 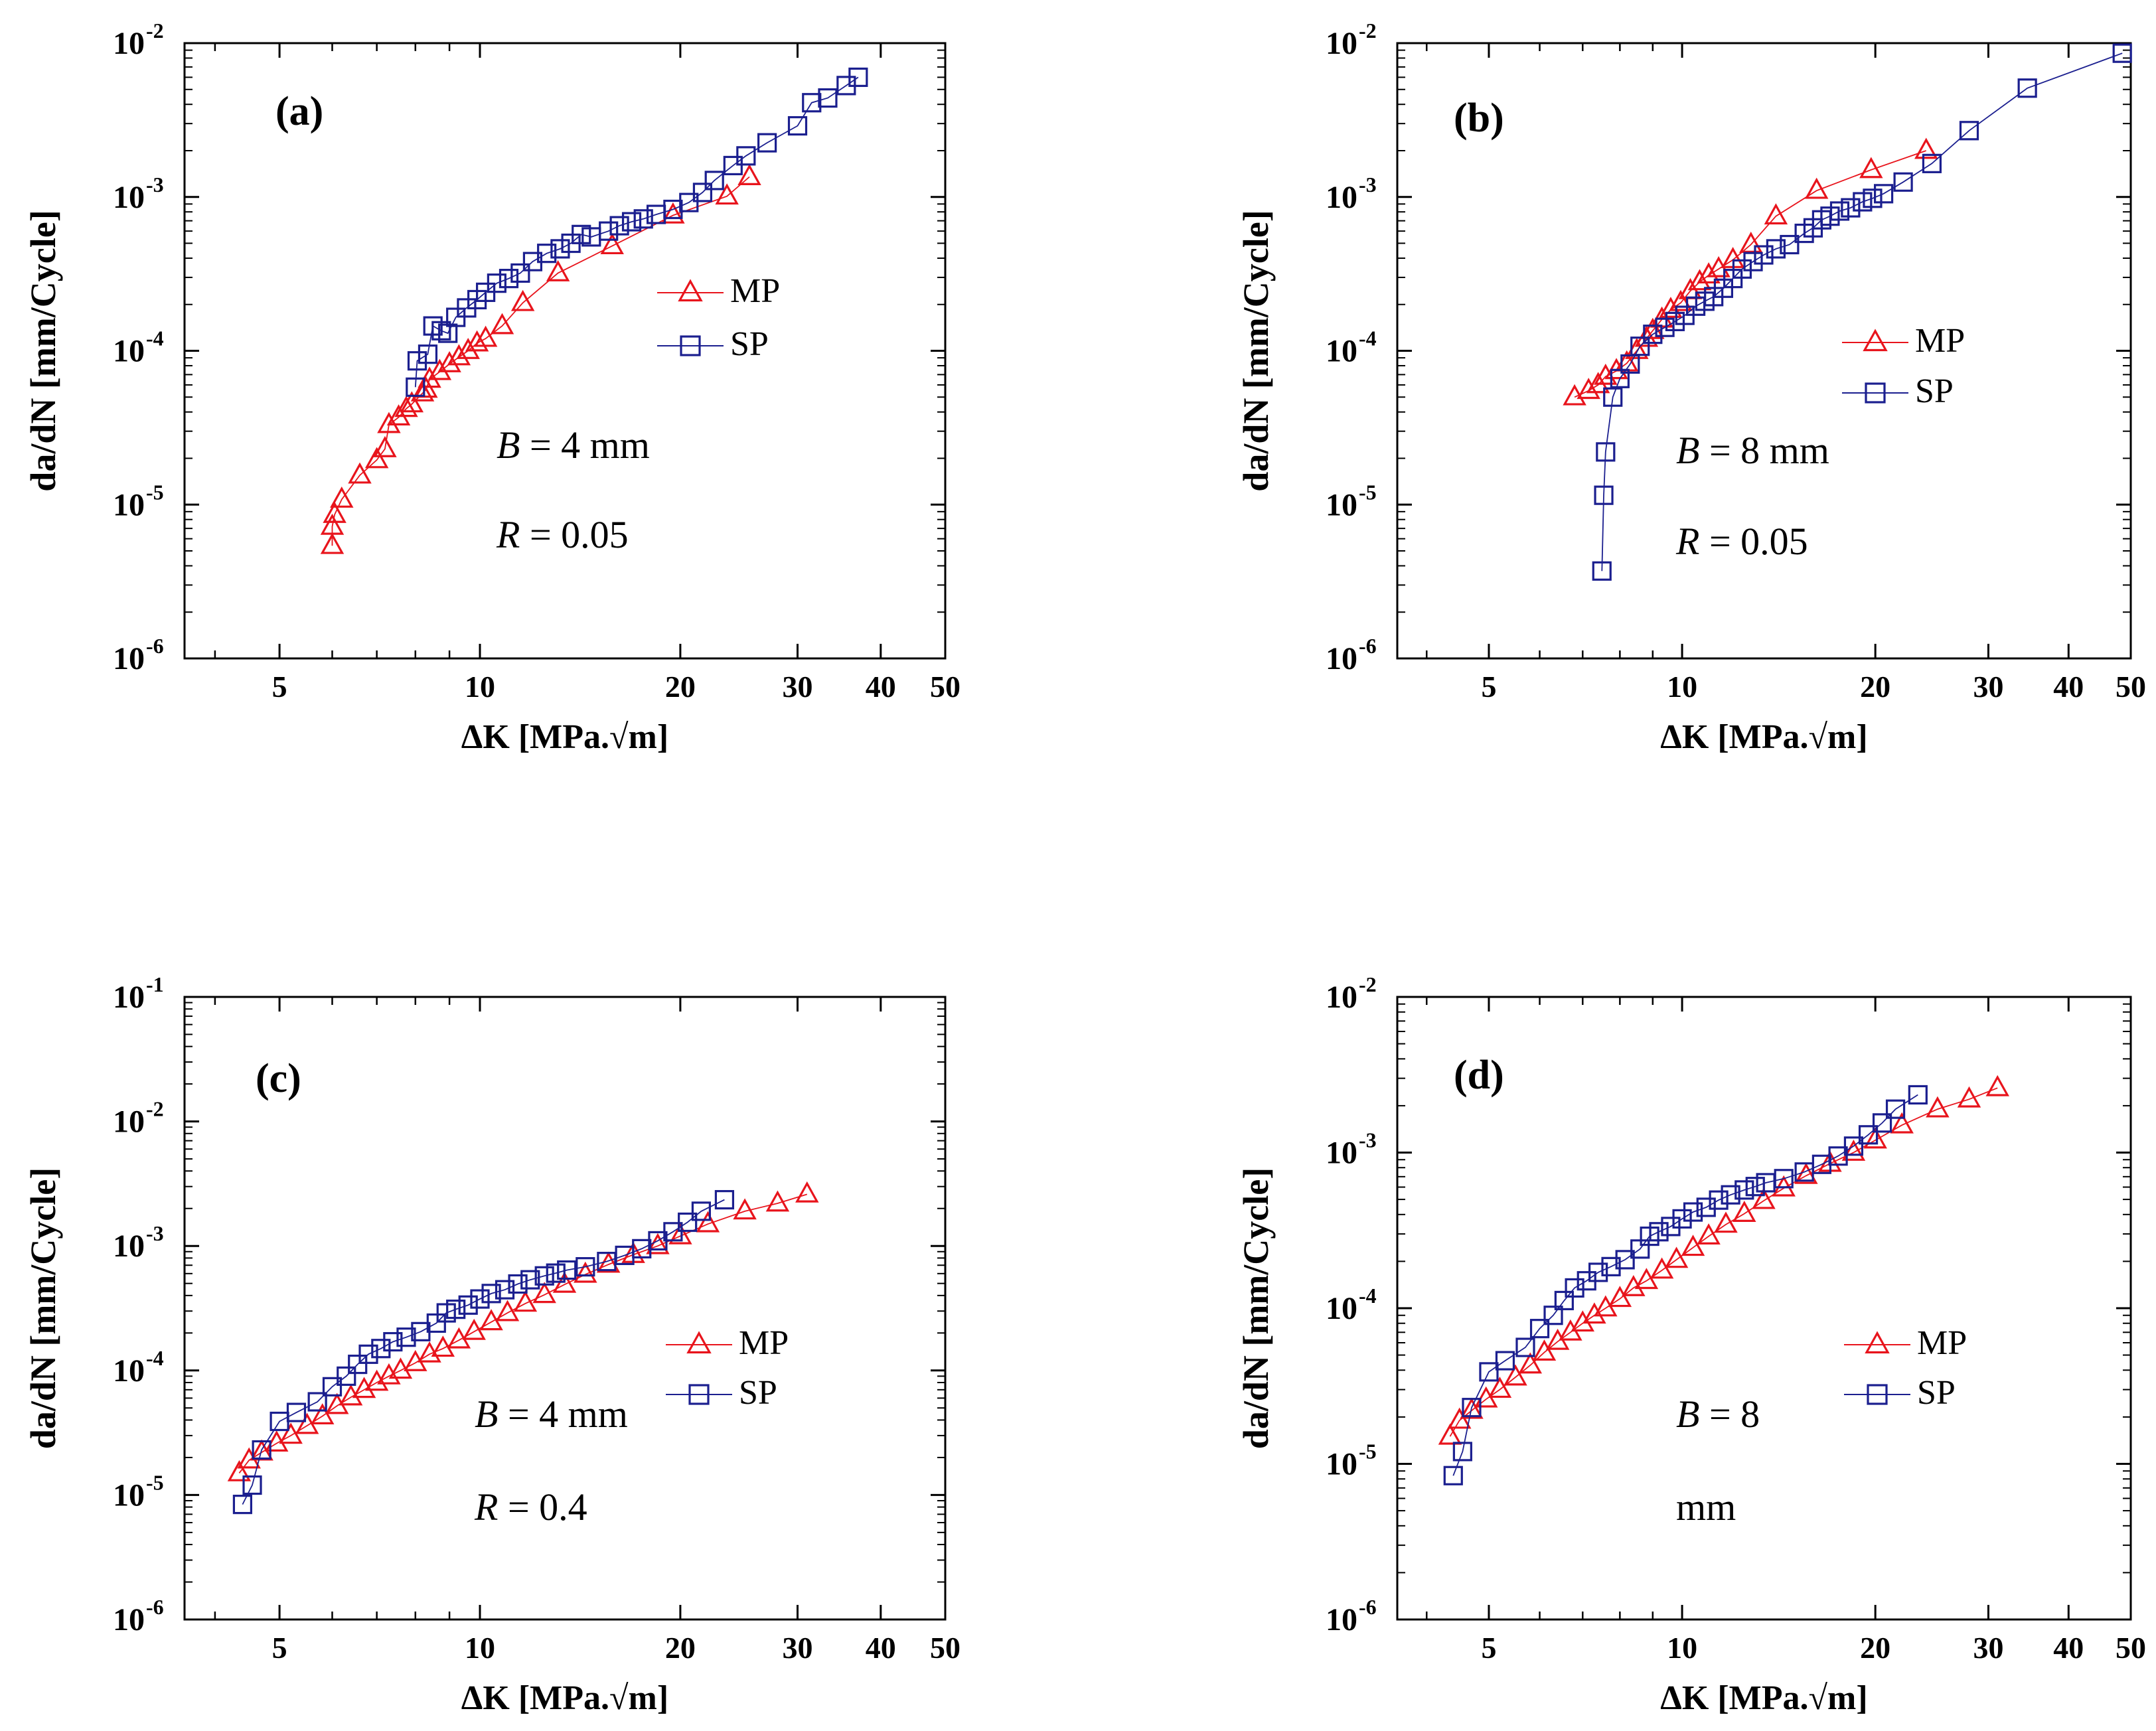 What do you see at coordinates (798, 1648) in the screenshot?
I see `x-tick-label: 30` at bounding box center [798, 1648].